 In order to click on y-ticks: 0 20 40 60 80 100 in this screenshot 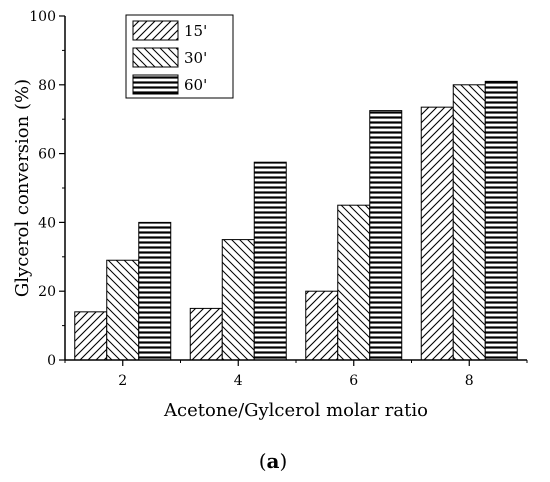, I will do `click(47, 189)`.